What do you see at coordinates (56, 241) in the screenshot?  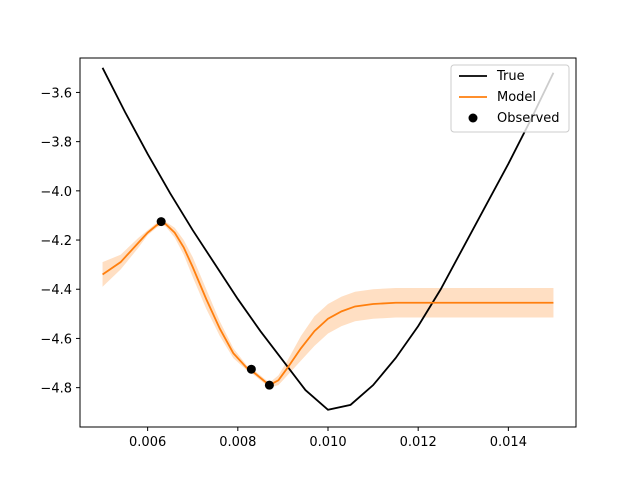 I see `y-tick-label: −4.2` at bounding box center [56, 241].